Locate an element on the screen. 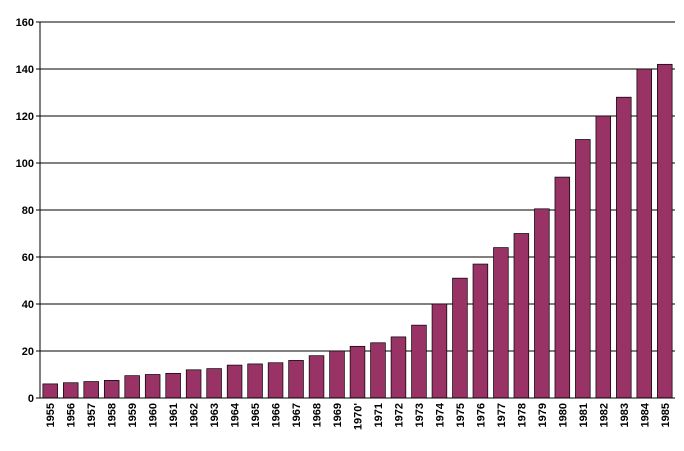 The image size is (684, 451). bar-1969 is located at coordinates (337, 374).